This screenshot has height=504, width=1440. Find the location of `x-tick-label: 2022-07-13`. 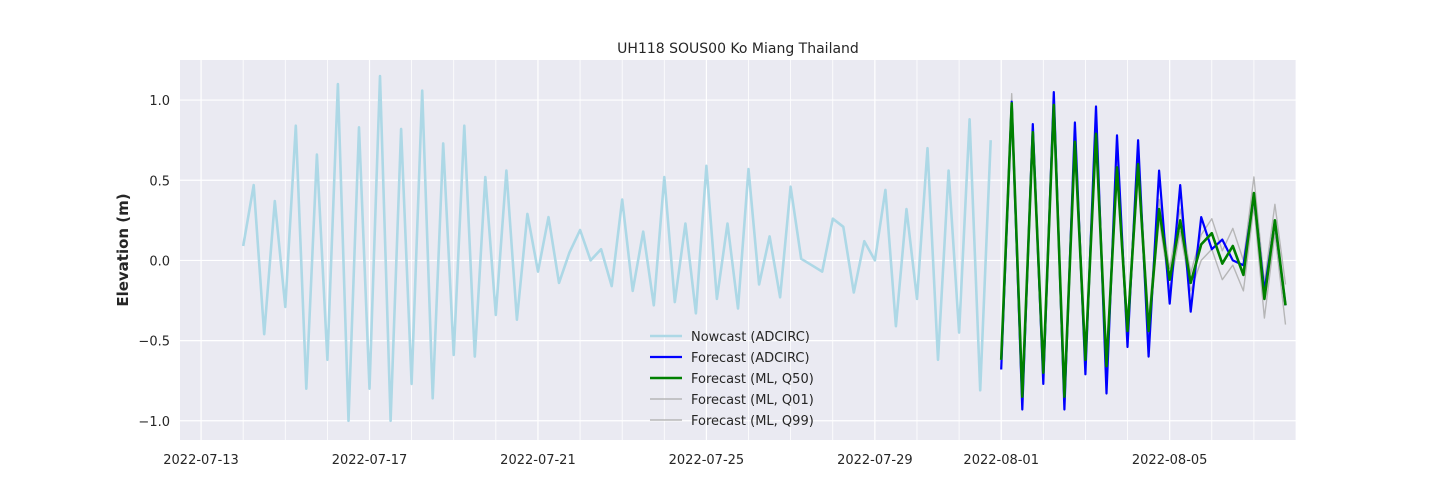

x-tick-label: 2022-07-13 is located at coordinates (201, 460).